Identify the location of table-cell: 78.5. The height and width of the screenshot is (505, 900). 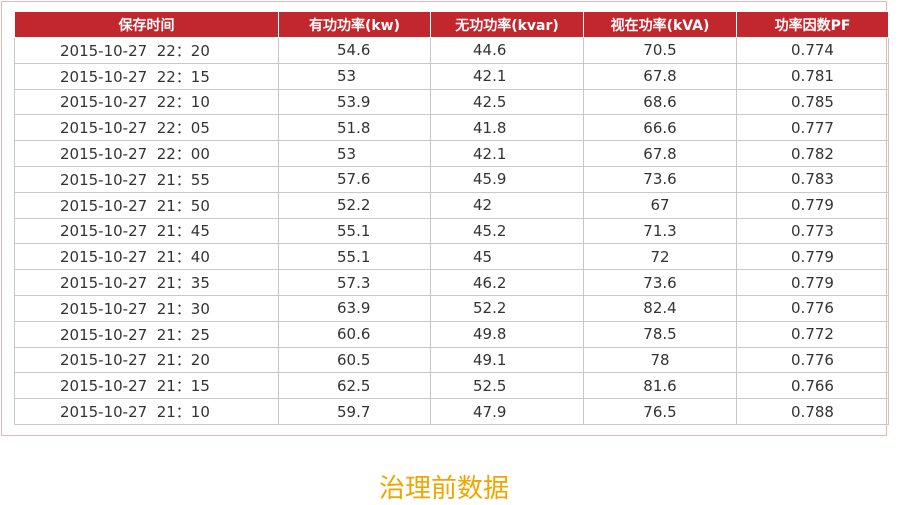
(660, 334).